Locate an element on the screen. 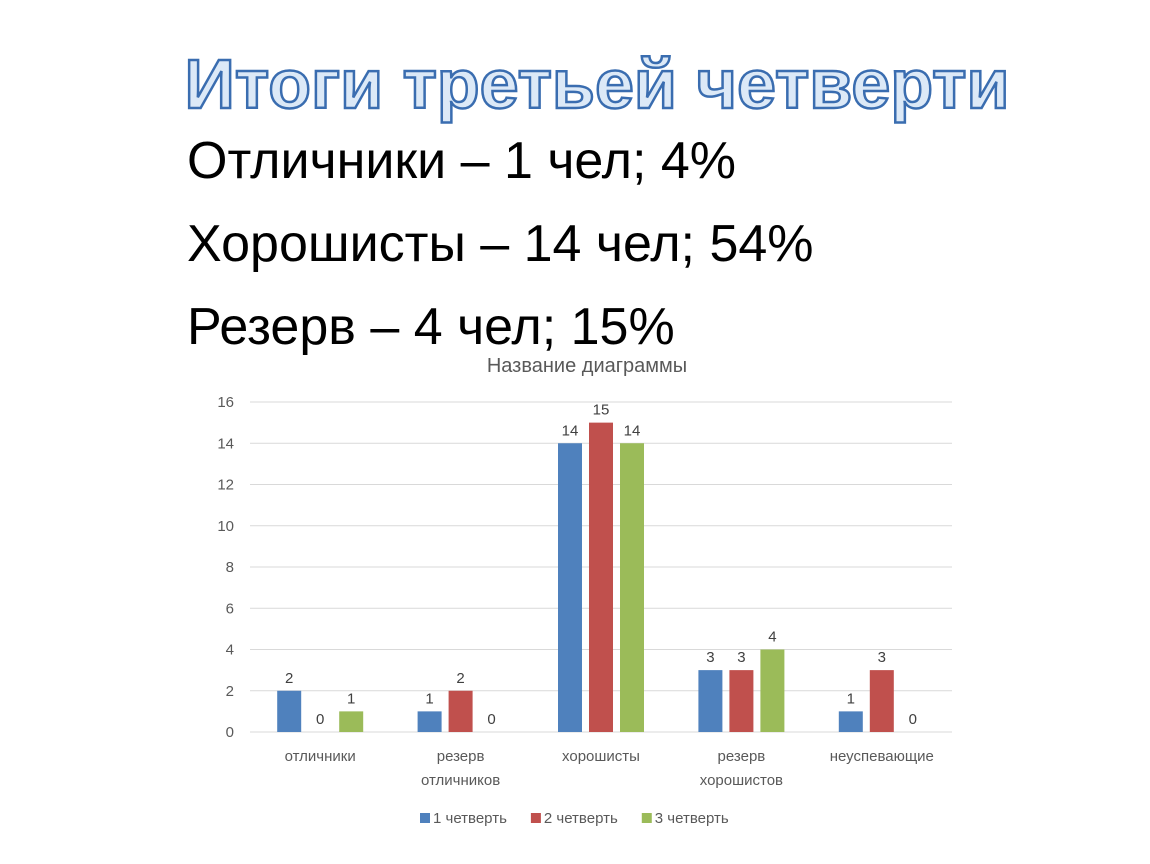 The width and height of the screenshot is (1150, 864). chart-title: Название диаграммы is located at coordinates (587, 366).